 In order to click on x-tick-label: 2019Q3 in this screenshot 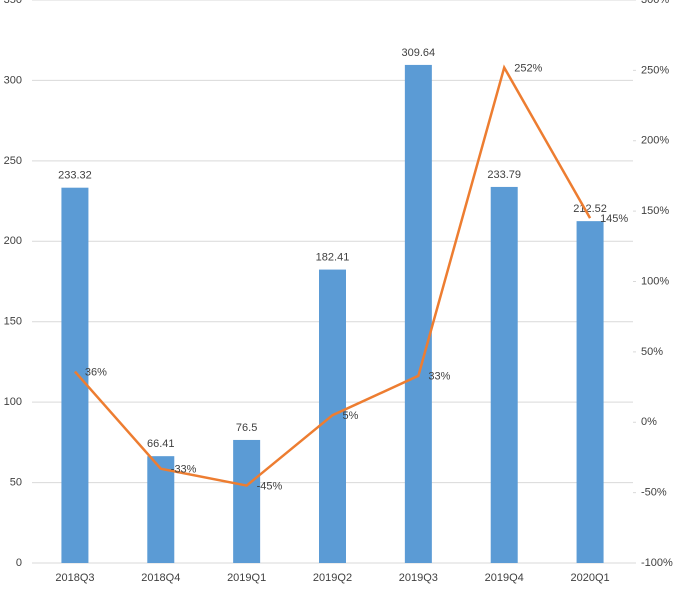, I will do `click(418, 578)`.